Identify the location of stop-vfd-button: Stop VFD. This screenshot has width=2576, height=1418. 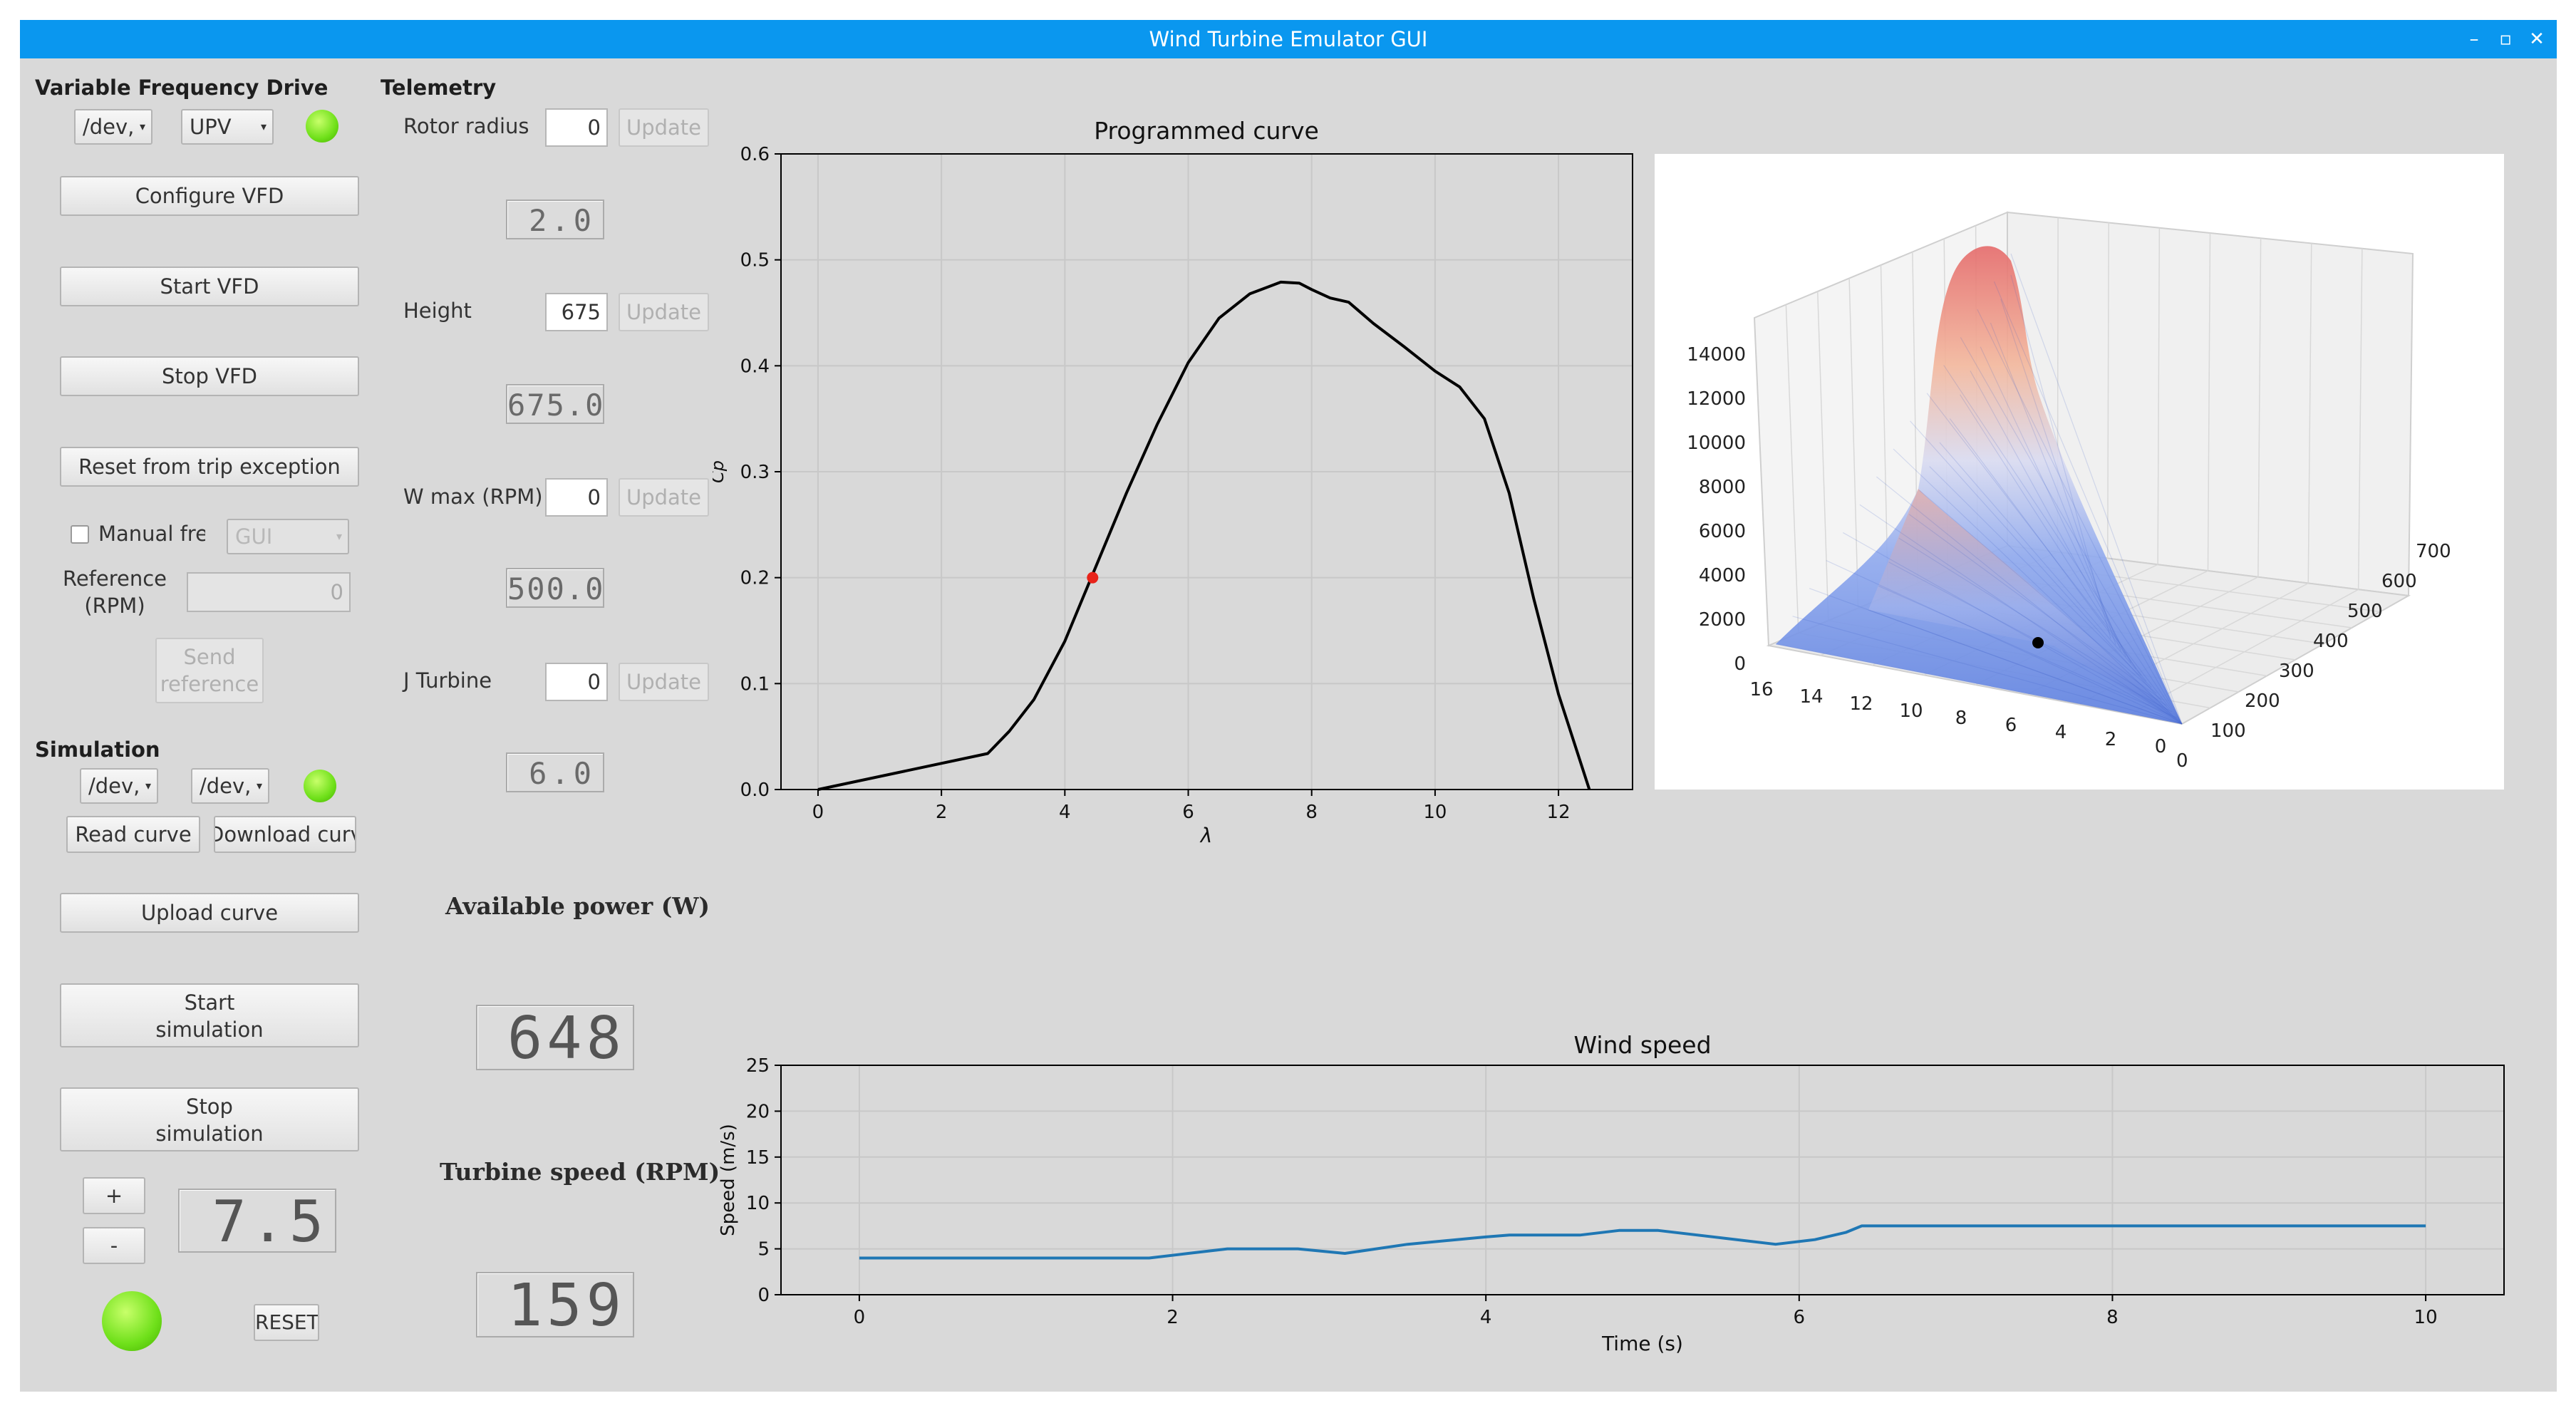
(210, 376).